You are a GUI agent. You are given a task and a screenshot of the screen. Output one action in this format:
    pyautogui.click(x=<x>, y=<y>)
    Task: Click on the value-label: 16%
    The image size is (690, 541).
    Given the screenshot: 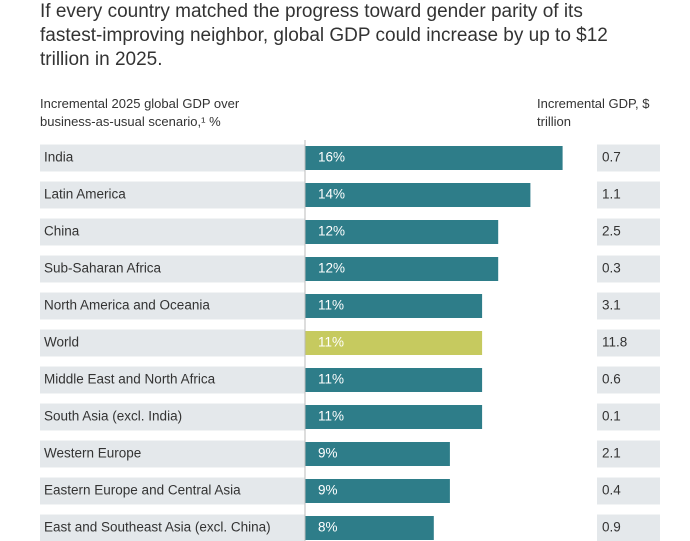 What is the action you would take?
    pyautogui.click(x=331, y=157)
    